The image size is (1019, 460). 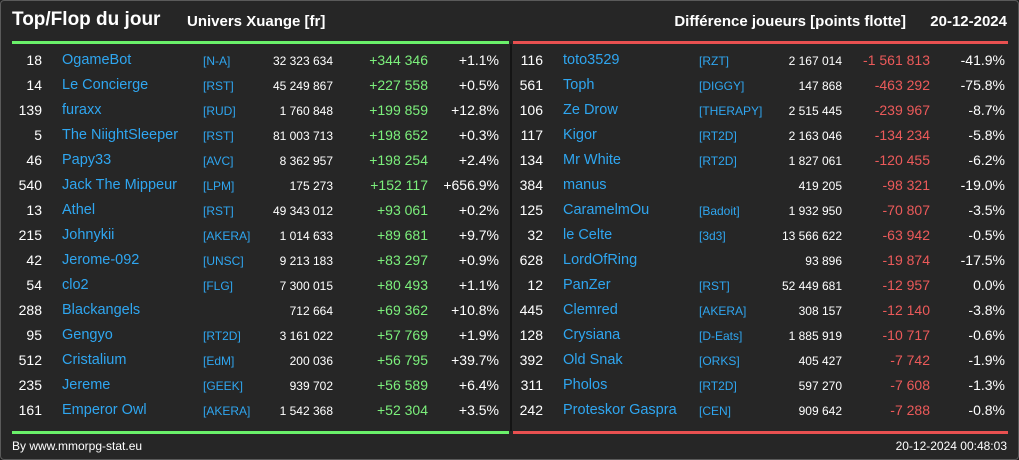 I want to click on player-points: 597 270, so click(x=820, y=386).